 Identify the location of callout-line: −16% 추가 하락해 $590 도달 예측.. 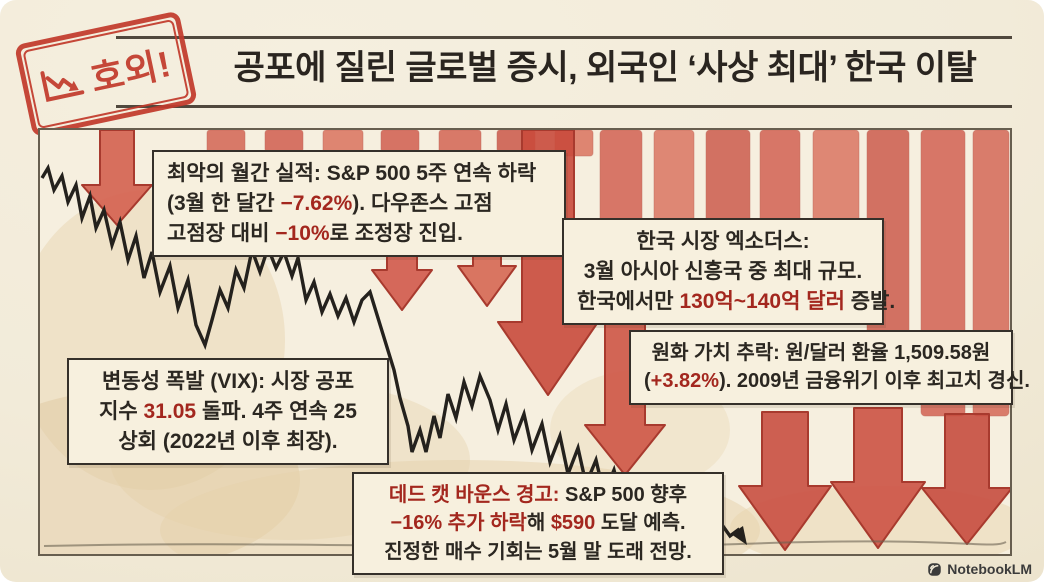
(538, 523).